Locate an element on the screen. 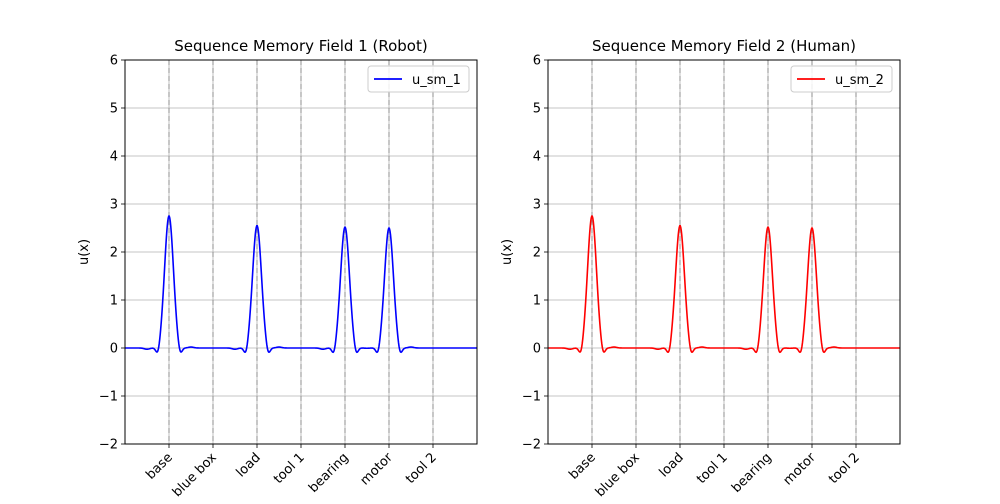 This screenshot has height=504, width=1000. legend-label: u_sm_1 is located at coordinates (436, 80).